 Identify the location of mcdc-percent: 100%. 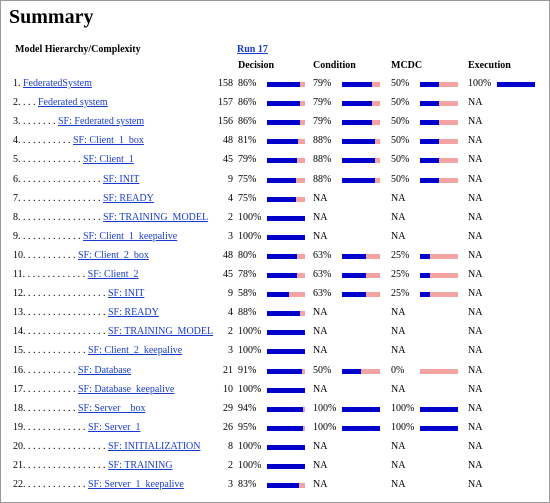
(403, 408).